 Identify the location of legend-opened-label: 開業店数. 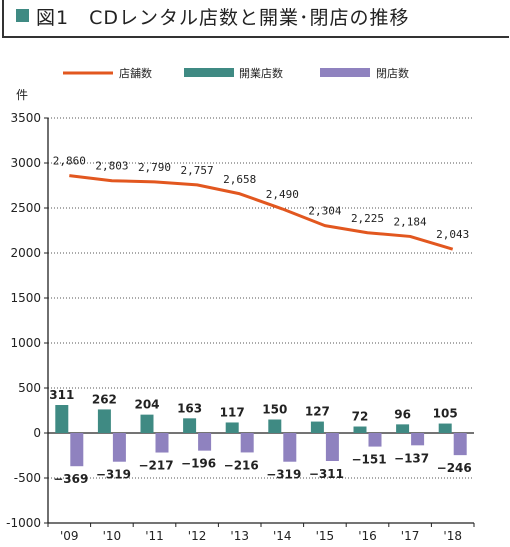
(261, 73).